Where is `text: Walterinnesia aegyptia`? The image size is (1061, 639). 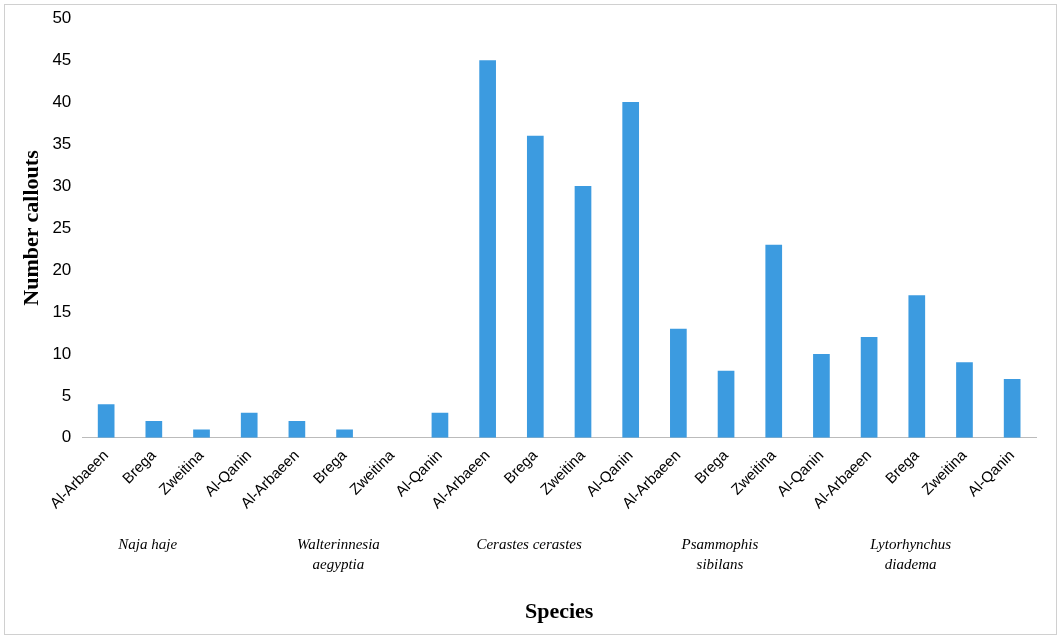
text: Walterinnesia aegyptia is located at coordinates (338, 554).